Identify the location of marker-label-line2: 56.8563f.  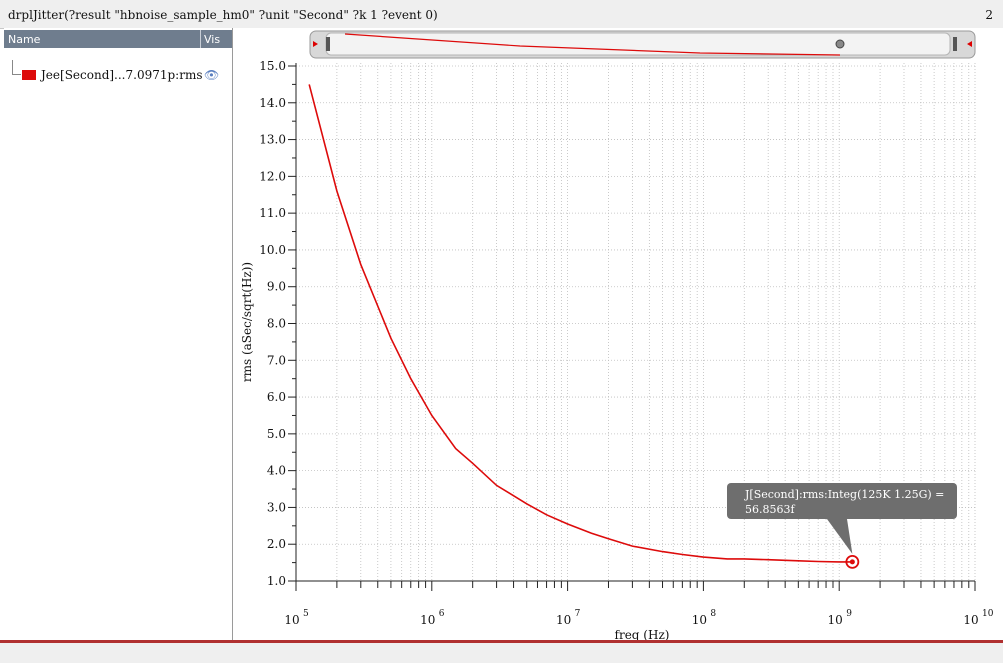
(770, 509).